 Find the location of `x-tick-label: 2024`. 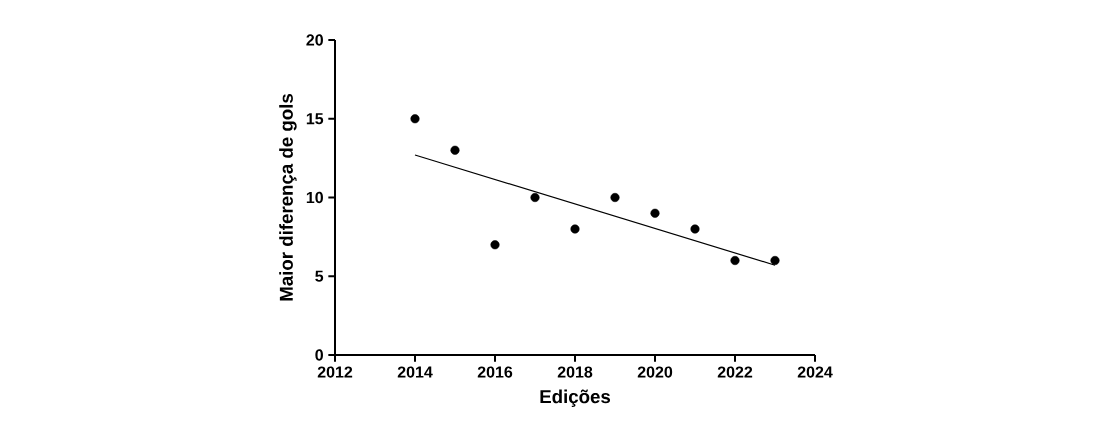

x-tick-label: 2024 is located at coordinates (815, 372).